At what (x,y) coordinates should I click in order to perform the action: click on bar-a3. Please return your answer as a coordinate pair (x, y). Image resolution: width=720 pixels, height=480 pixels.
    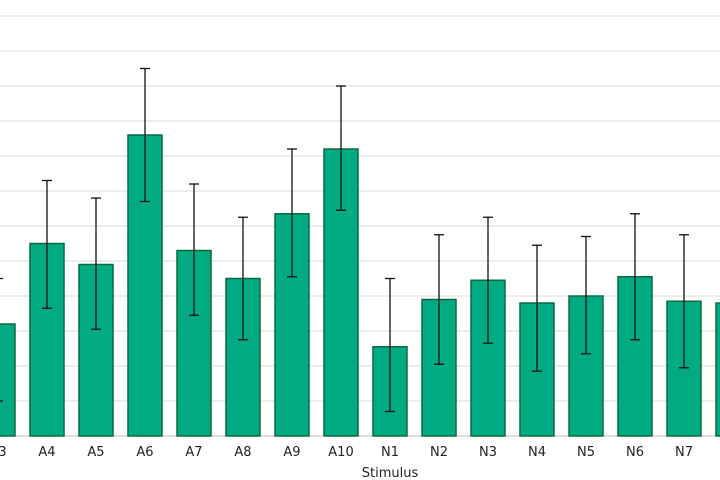
    Looking at the image, I should click on (8, 380).